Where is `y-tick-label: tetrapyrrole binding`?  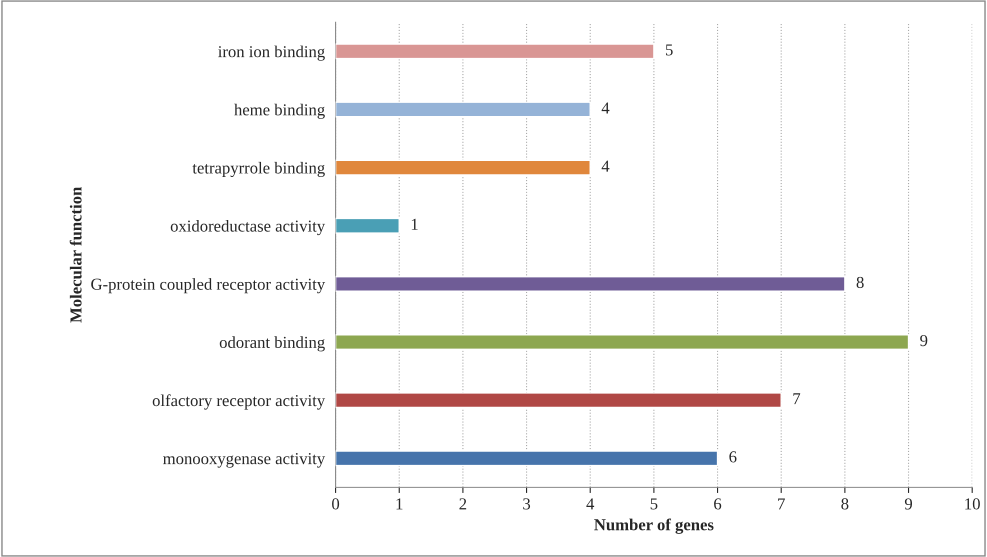
y-tick-label: tetrapyrrole binding is located at coordinates (258, 169).